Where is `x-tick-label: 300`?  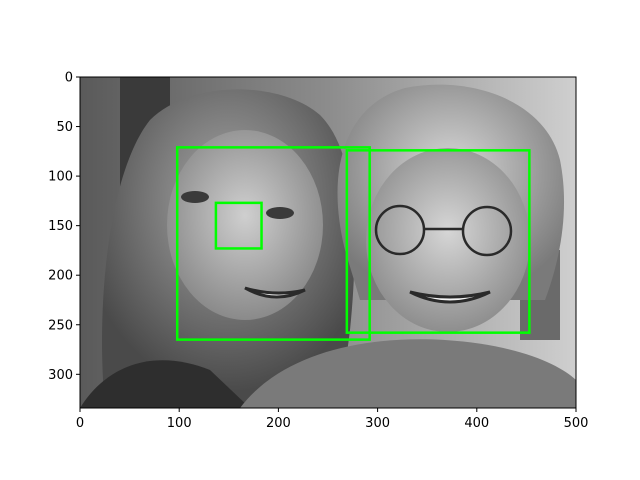 x-tick-label: 300 is located at coordinates (377, 423).